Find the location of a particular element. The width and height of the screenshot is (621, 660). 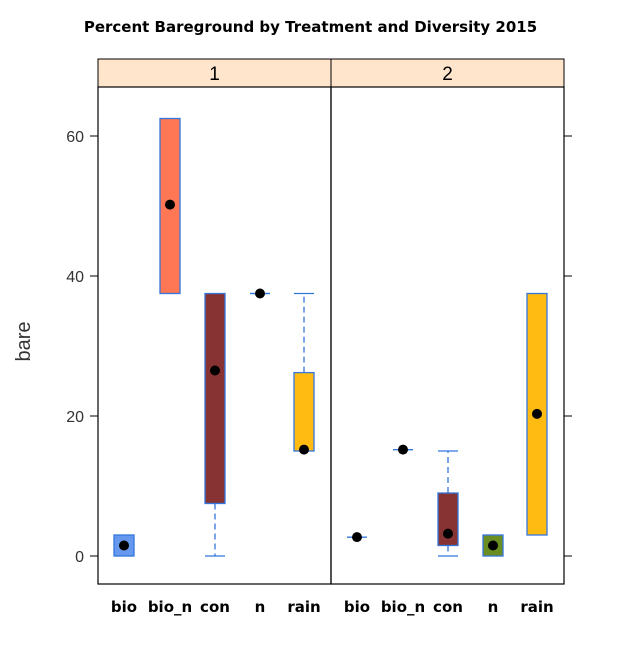

panel-strip-label: 2 is located at coordinates (447, 74).